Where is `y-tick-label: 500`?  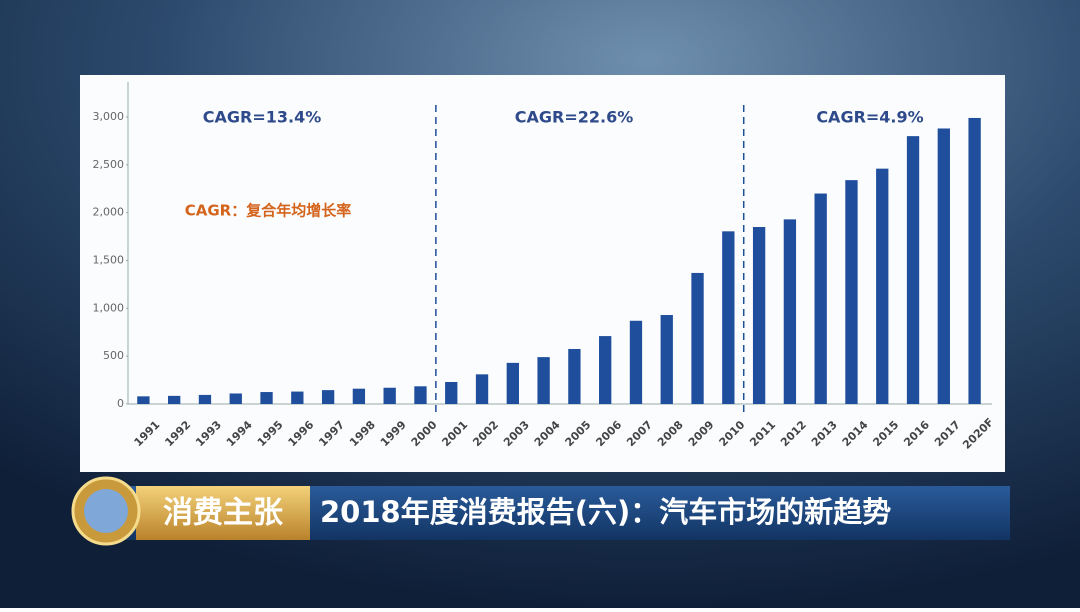 y-tick-label: 500 is located at coordinates (113, 355).